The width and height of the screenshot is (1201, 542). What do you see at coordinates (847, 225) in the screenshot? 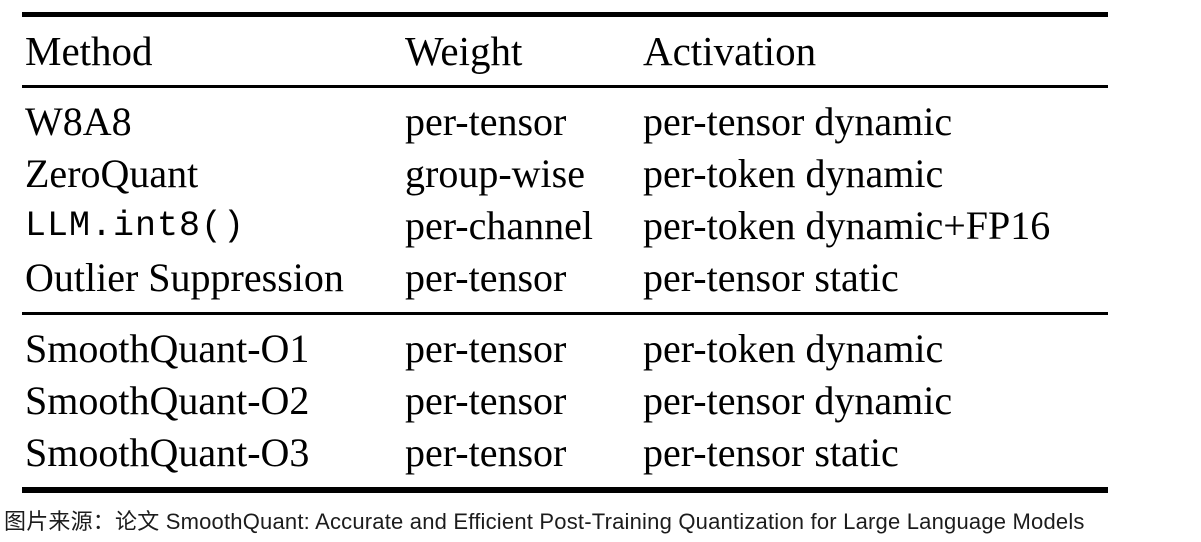
I see `activation-cell: per-token dynamic+FP16` at bounding box center [847, 225].